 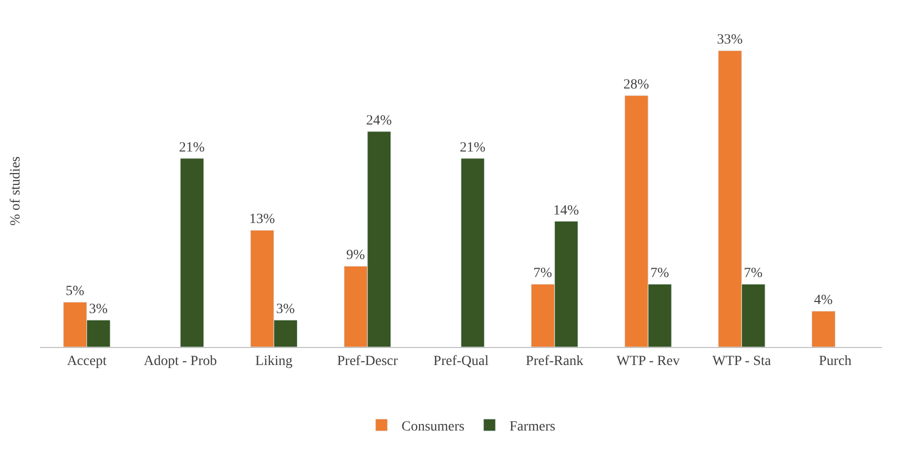 I want to click on data-label: 28%, so click(x=636, y=85).